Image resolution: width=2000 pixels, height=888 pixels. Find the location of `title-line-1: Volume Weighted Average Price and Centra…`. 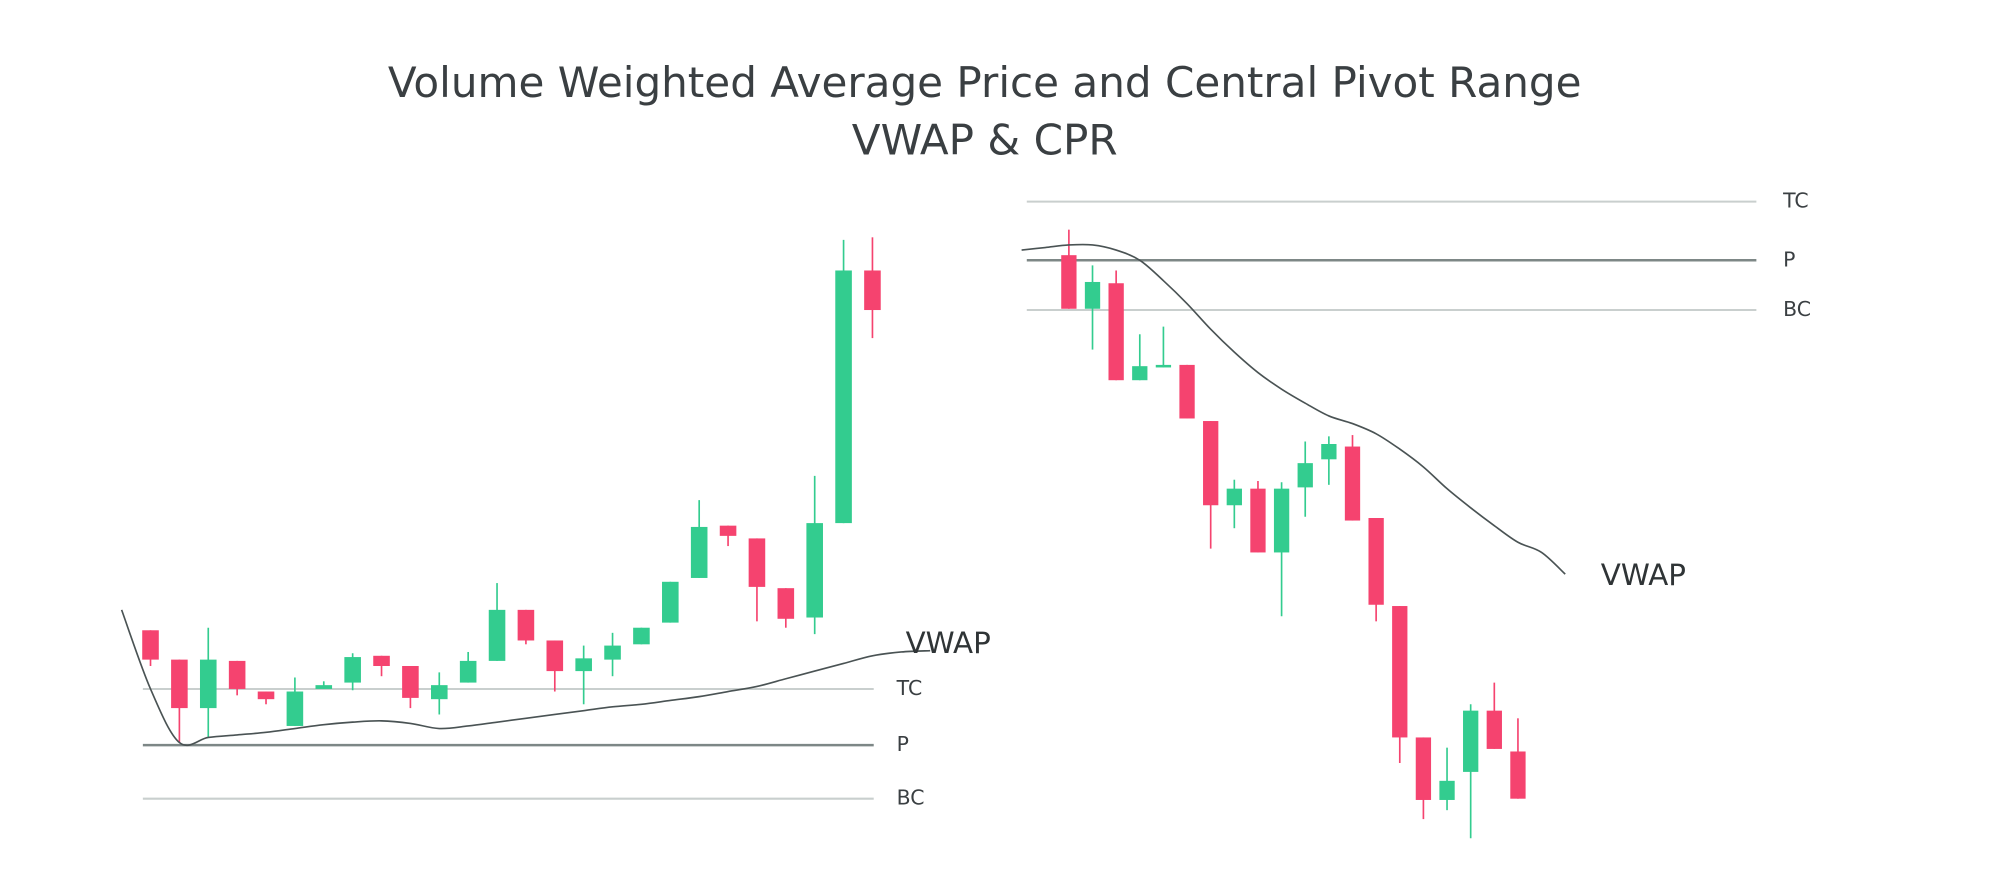

title-line-1: Volume Weighted Average Price and Centra… is located at coordinates (985, 82).